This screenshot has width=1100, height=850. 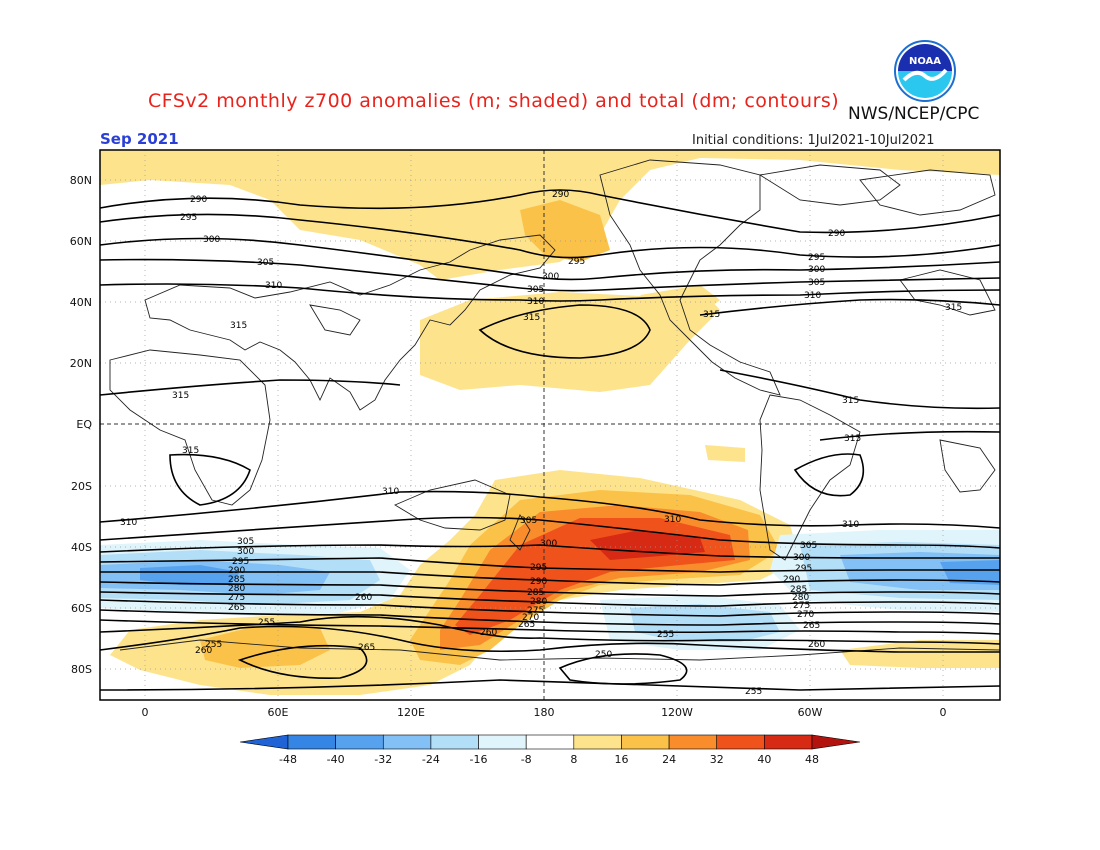 I want to click on colorbar-arrow-right, so click(x=836, y=742).